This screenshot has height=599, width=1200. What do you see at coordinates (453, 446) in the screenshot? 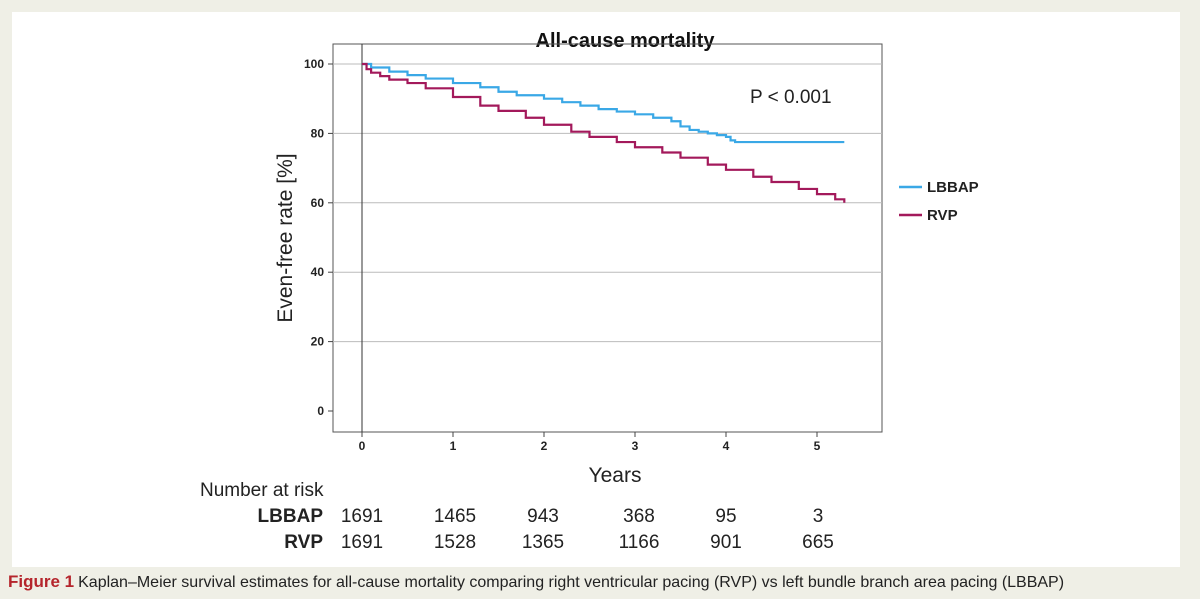
I see `x-tick-label: 1` at bounding box center [453, 446].